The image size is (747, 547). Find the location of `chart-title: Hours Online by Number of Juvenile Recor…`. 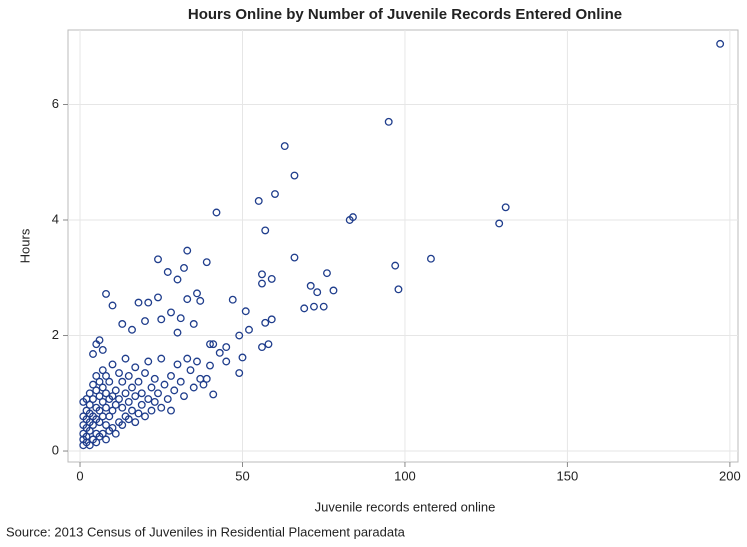

chart-title: Hours Online by Number of Juvenile Recor… is located at coordinates (405, 14).